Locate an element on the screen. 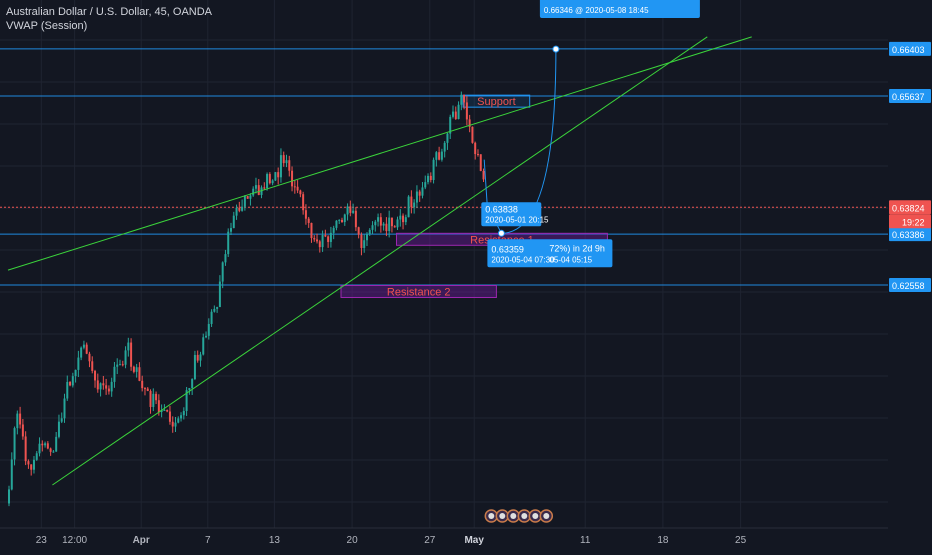 This screenshot has width=932, height=555. price-tick-label: 0.66403 is located at coordinates (908, 50).